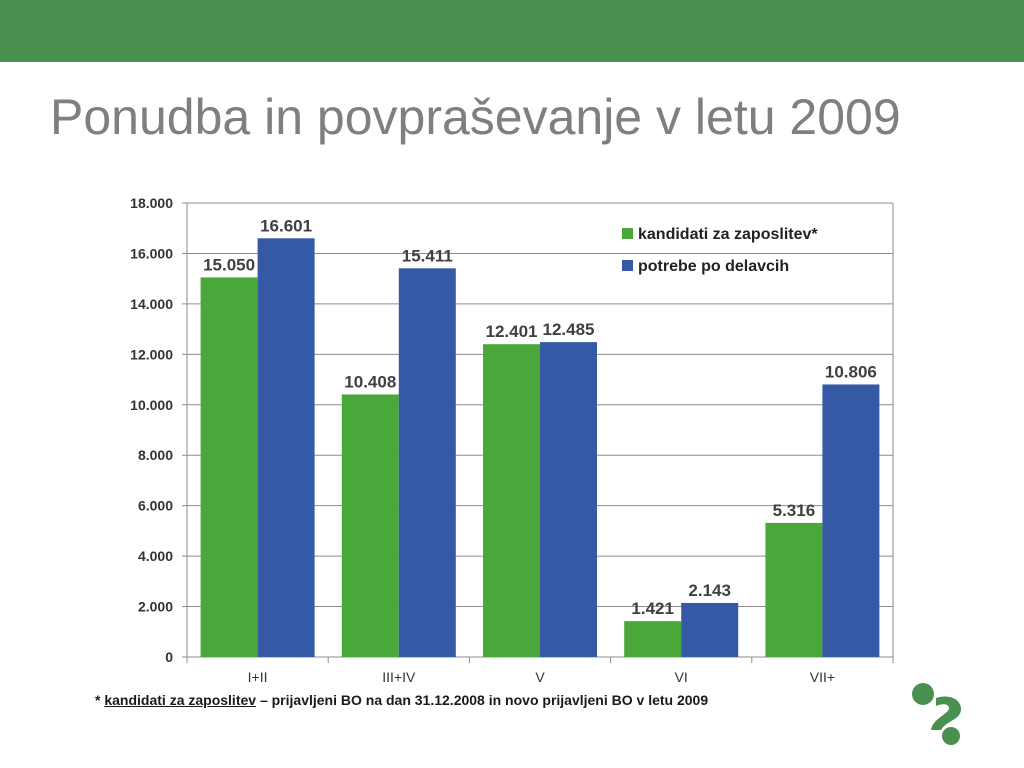 This screenshot has width=1024, height=768. I want to click on data-label: 12.485, so click(569, 329).